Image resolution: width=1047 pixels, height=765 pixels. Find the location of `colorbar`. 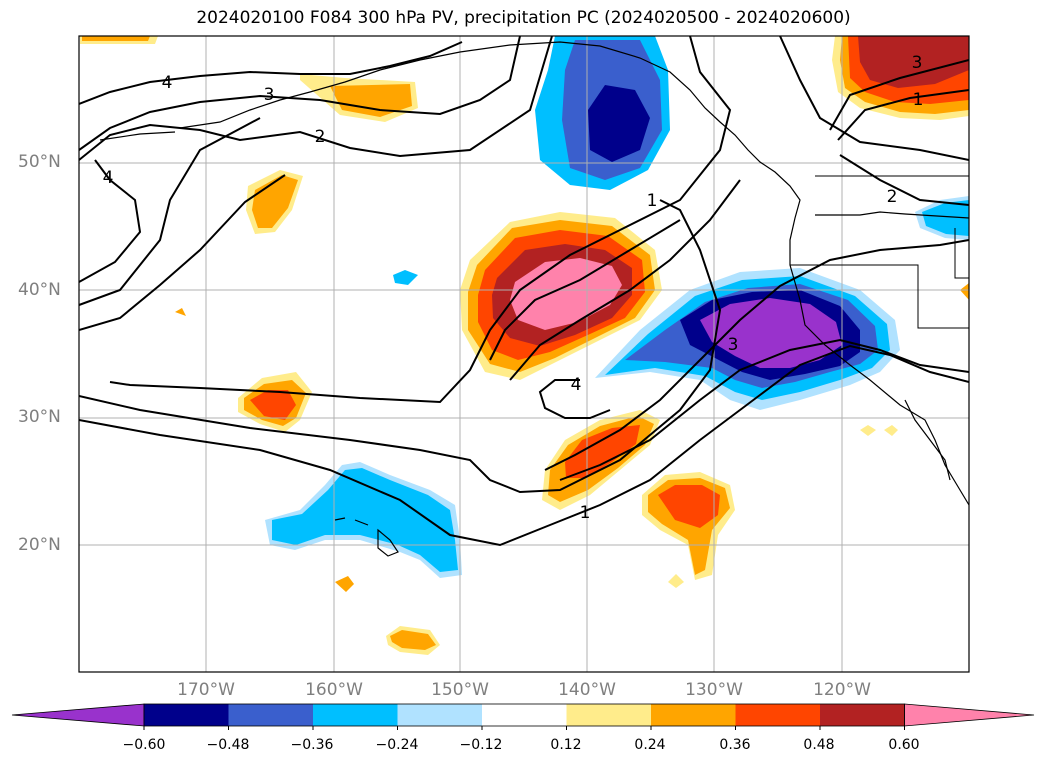

colorbar is located at coordinates (523, 716).